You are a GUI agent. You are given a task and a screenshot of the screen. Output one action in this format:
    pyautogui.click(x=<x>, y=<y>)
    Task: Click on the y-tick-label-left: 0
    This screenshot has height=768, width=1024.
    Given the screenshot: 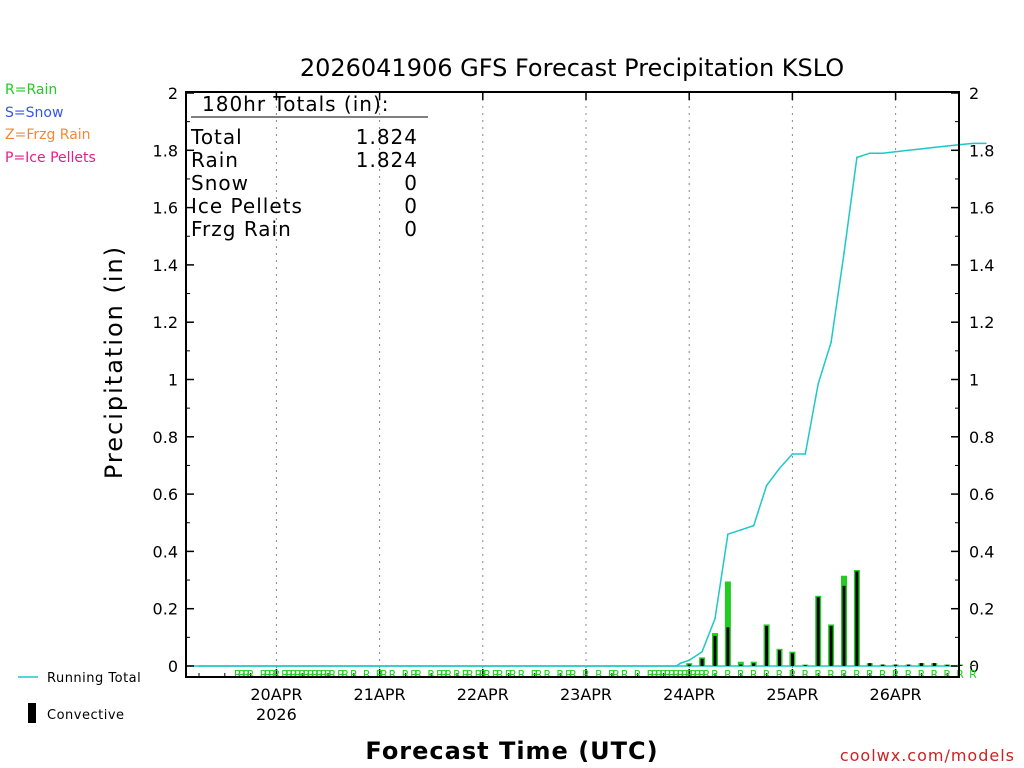 What is the action you would take?
    pyautogui.click(x=173, y=666)
    